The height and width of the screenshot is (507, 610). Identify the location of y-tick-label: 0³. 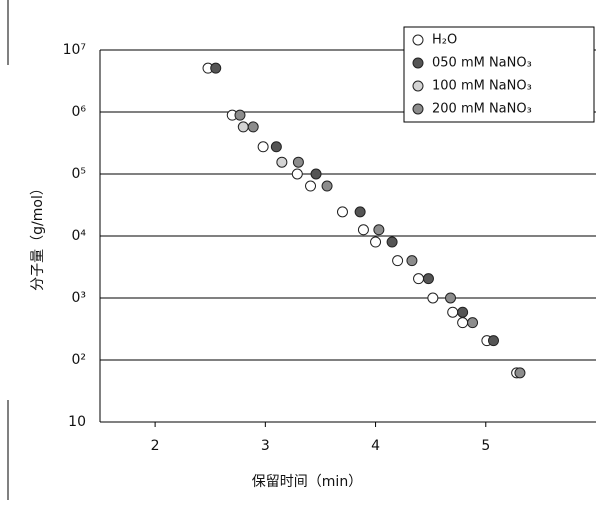
(78, 298).